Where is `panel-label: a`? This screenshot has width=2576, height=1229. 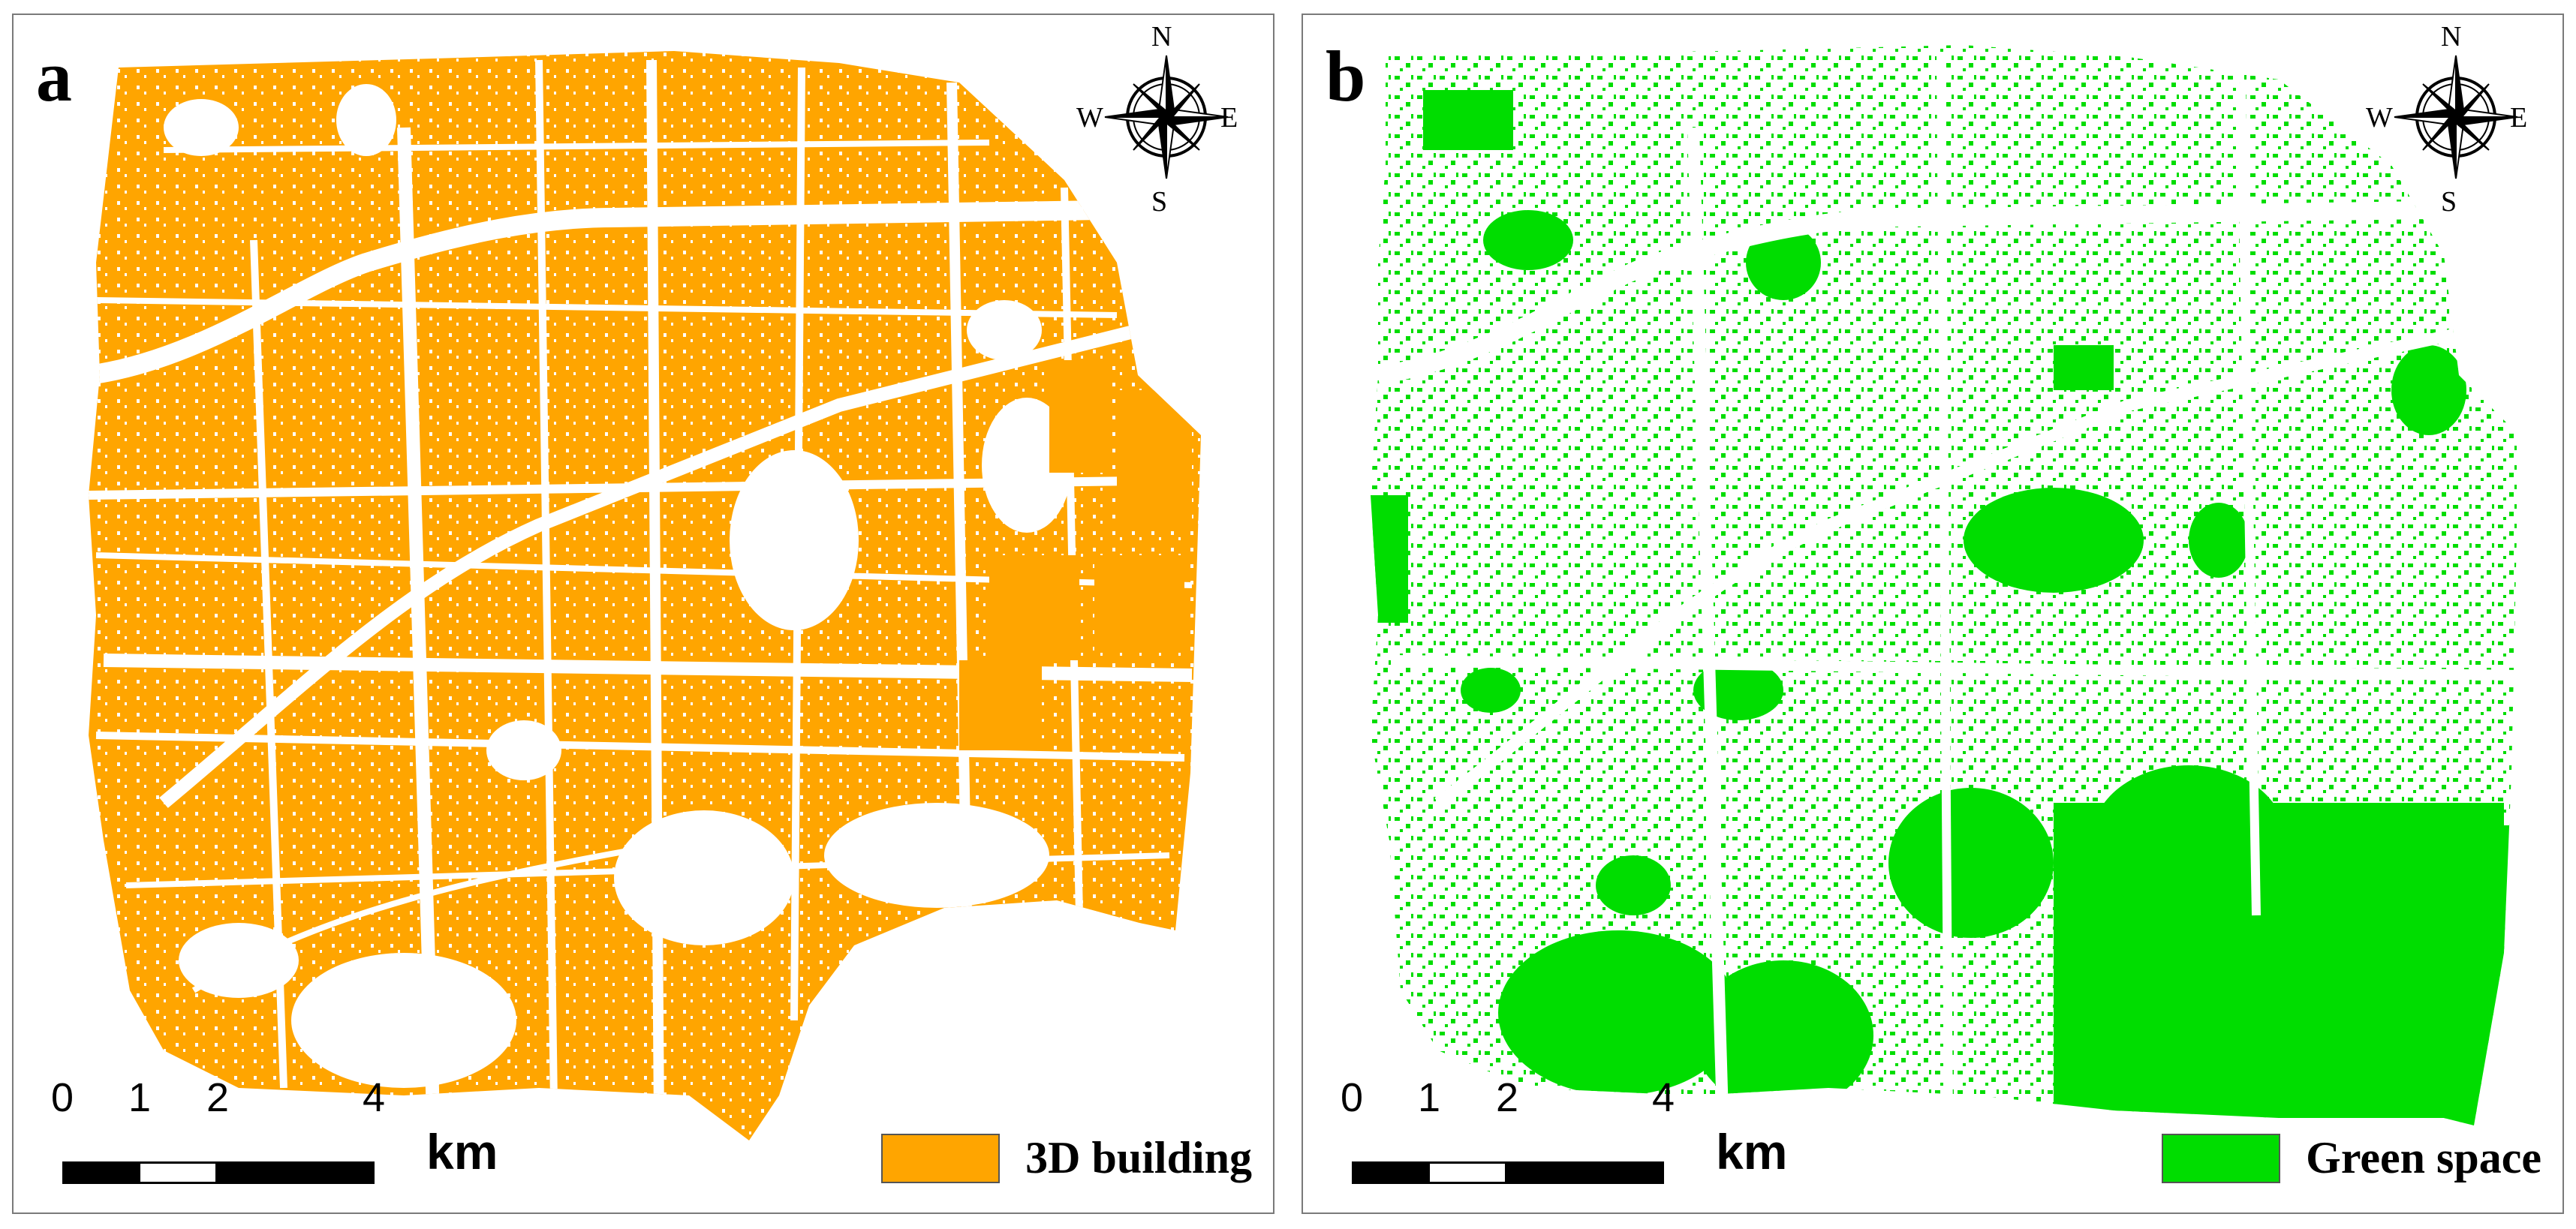 panel-label: a is located at coordinates (54, 76).